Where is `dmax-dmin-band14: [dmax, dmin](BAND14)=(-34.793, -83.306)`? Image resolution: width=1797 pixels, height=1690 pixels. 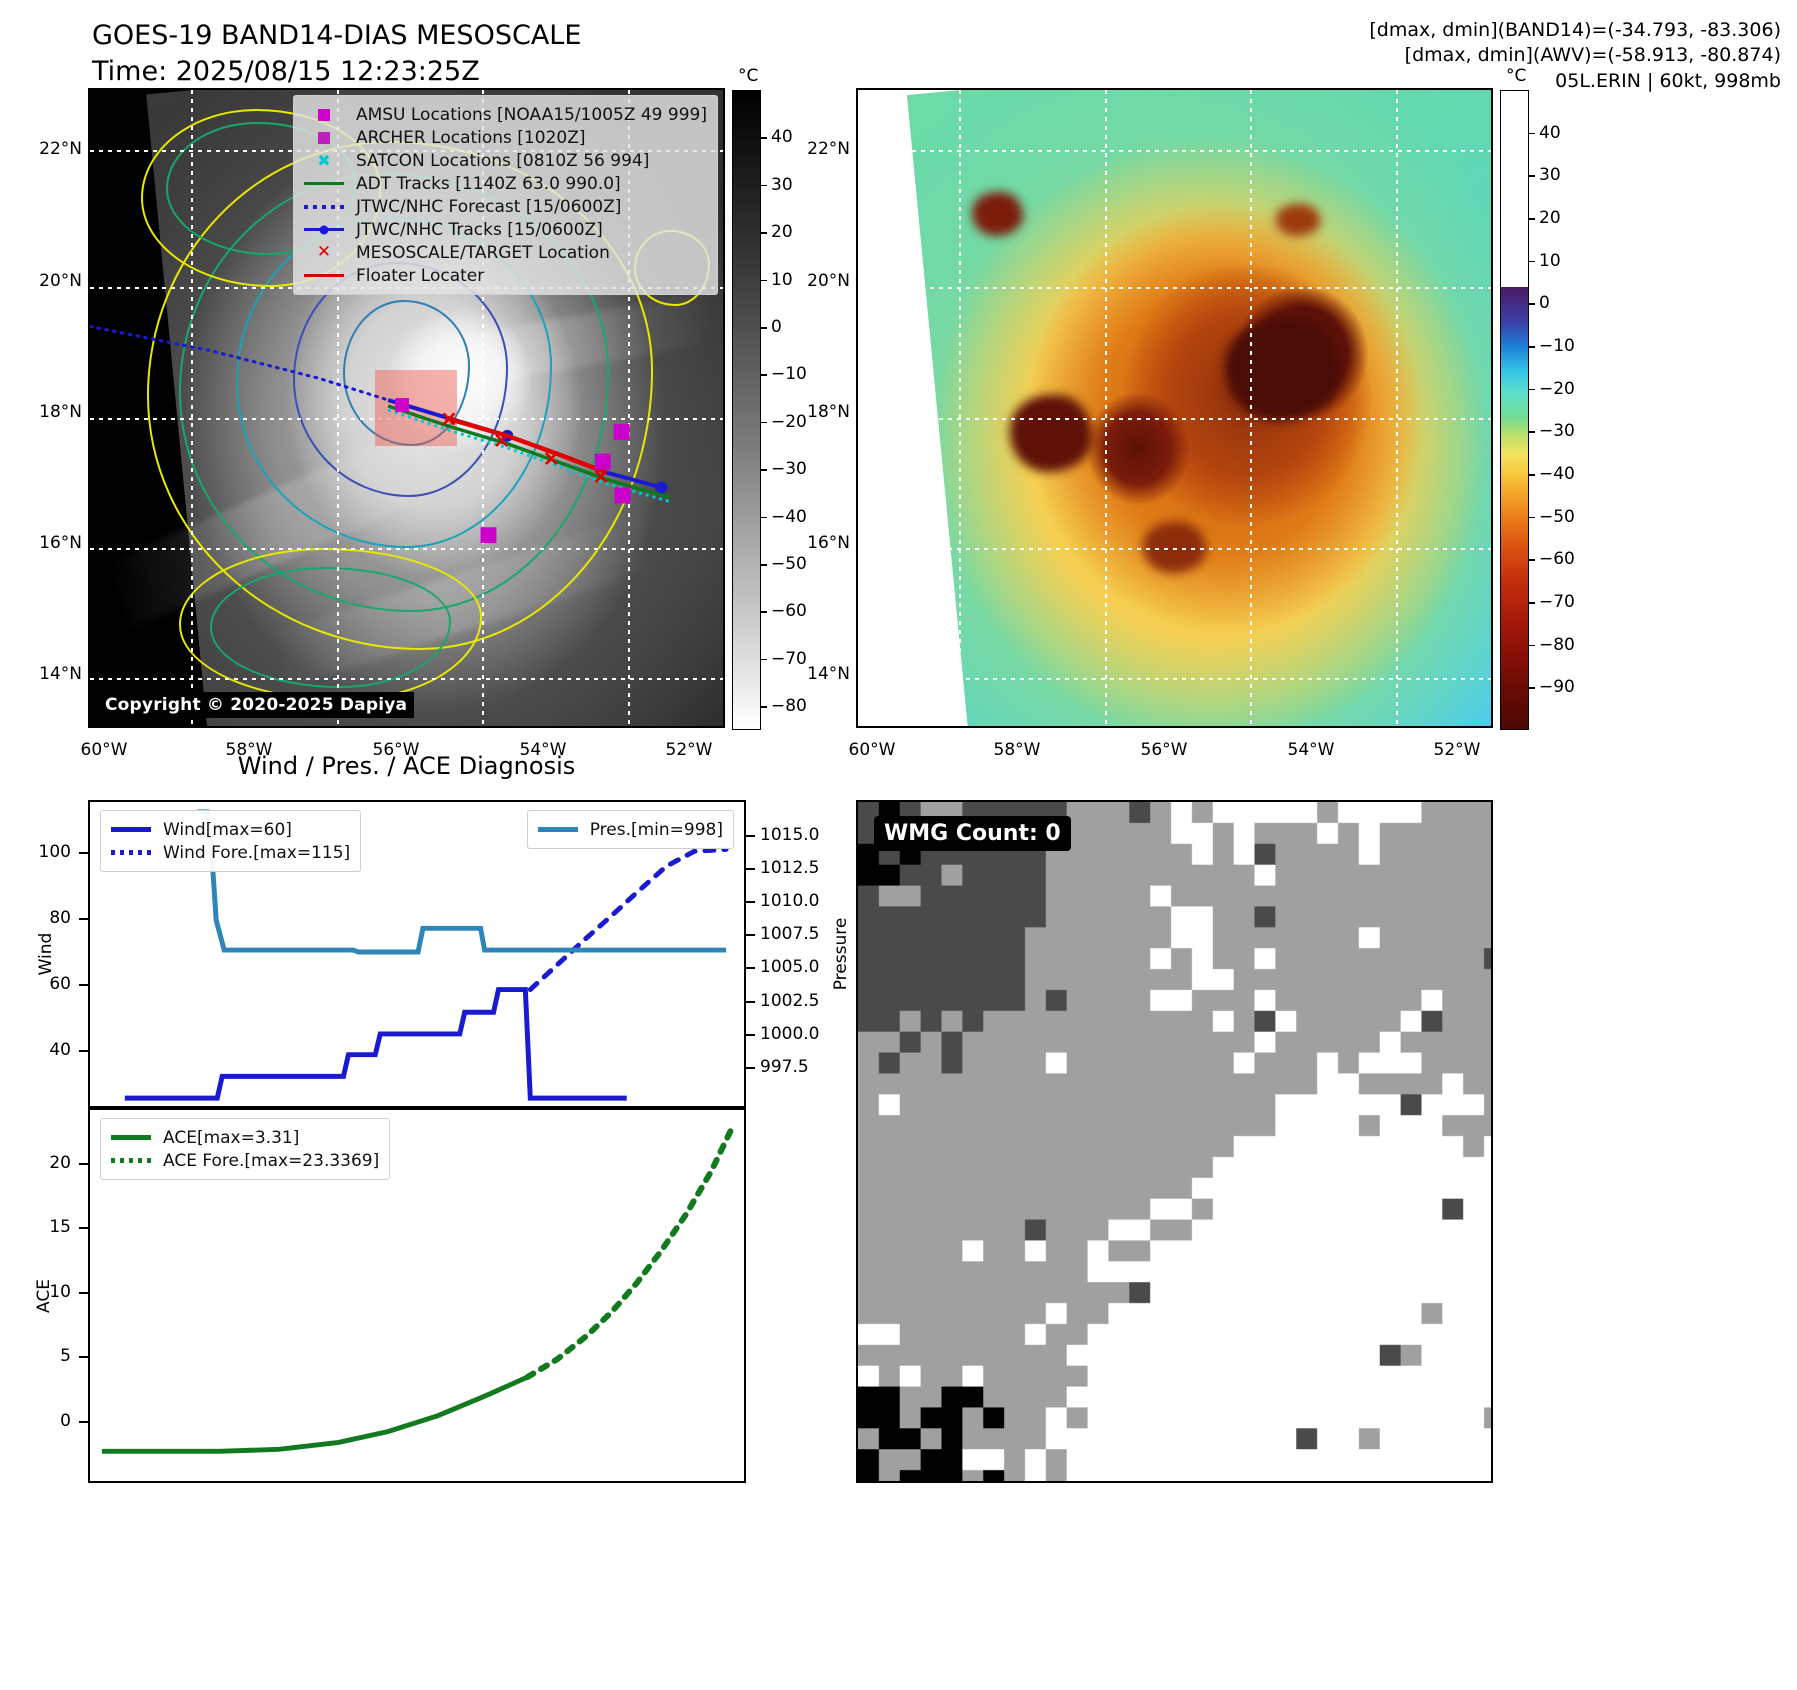 dmax-dmin-band14: [dmax, dmin](BAND14)=(-34.793, -83.306) is located at coordinates (1575, 30).